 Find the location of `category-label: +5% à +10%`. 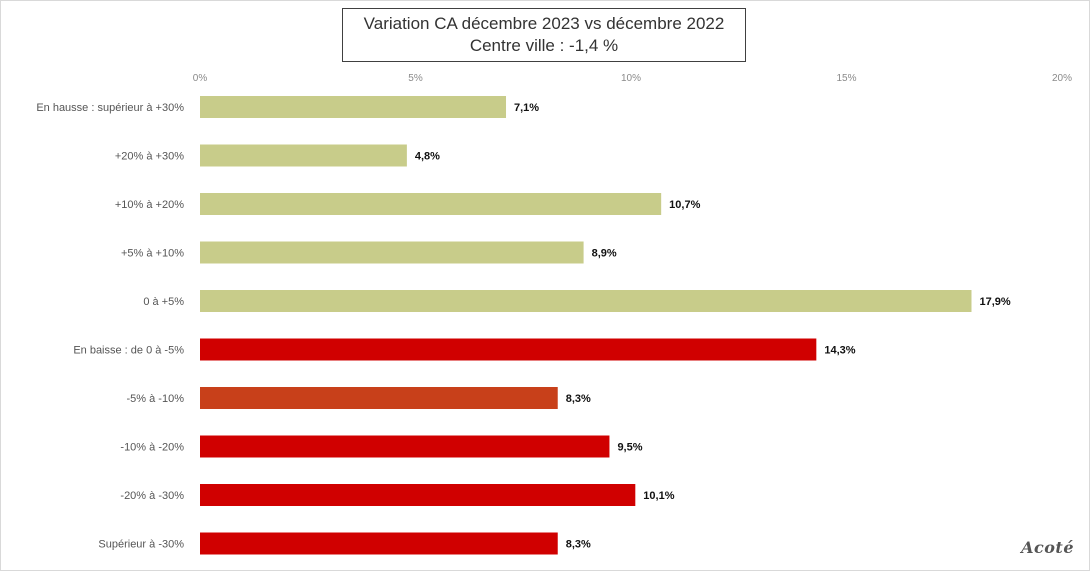

category-label: +5% à +10% is located at coordinates (152, 254).